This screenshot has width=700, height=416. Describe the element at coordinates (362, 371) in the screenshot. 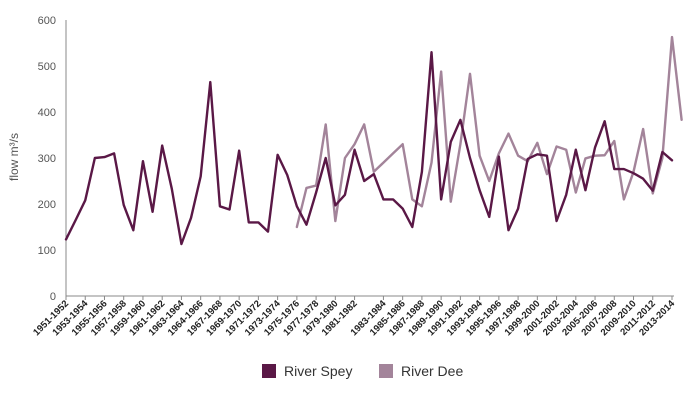

I see `legend: River Spey River Dee` at that location.